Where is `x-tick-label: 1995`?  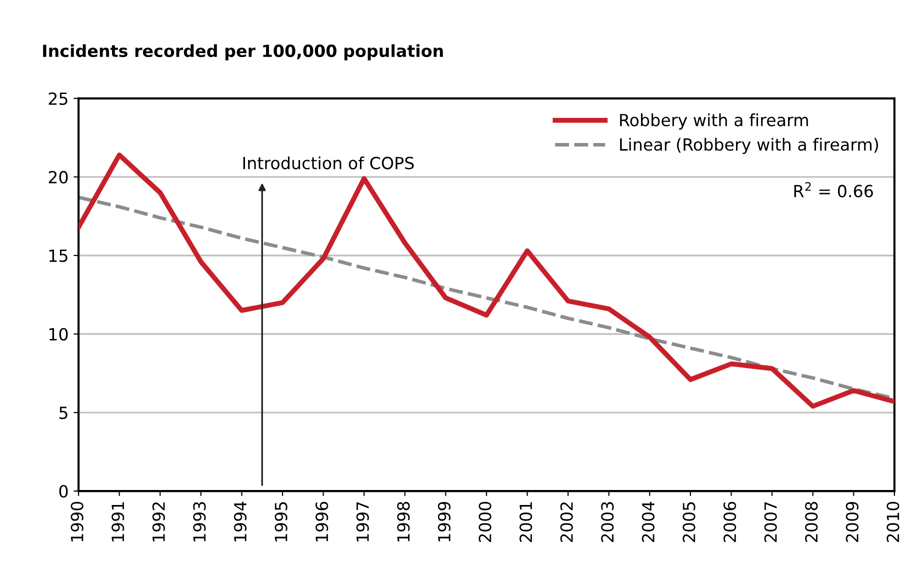 x-tick-label: 1995 is located at coordinates (281, 522).